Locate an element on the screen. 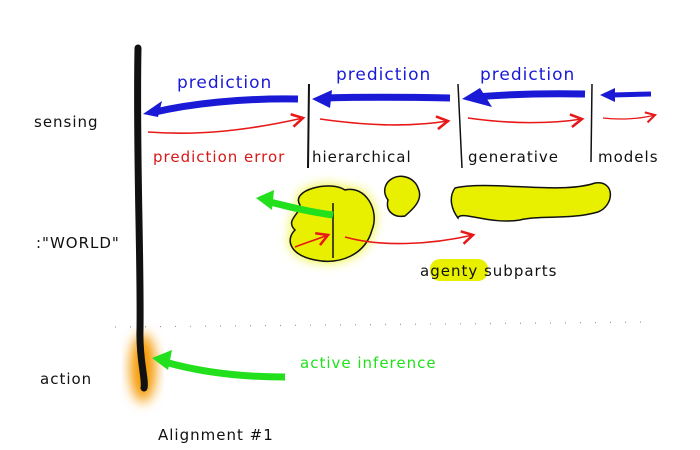  label-agenty-subparts: agenty subparts is located at coordinates (488, 271).